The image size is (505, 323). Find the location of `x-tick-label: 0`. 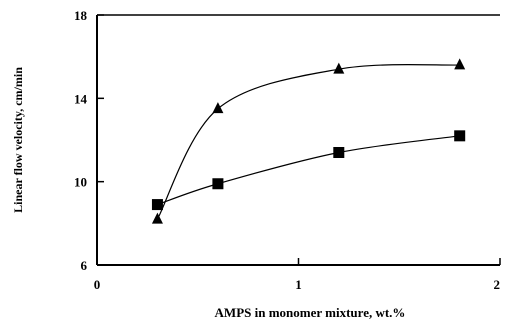

x-tick-label: 0 is located at coordinates (97, 284).